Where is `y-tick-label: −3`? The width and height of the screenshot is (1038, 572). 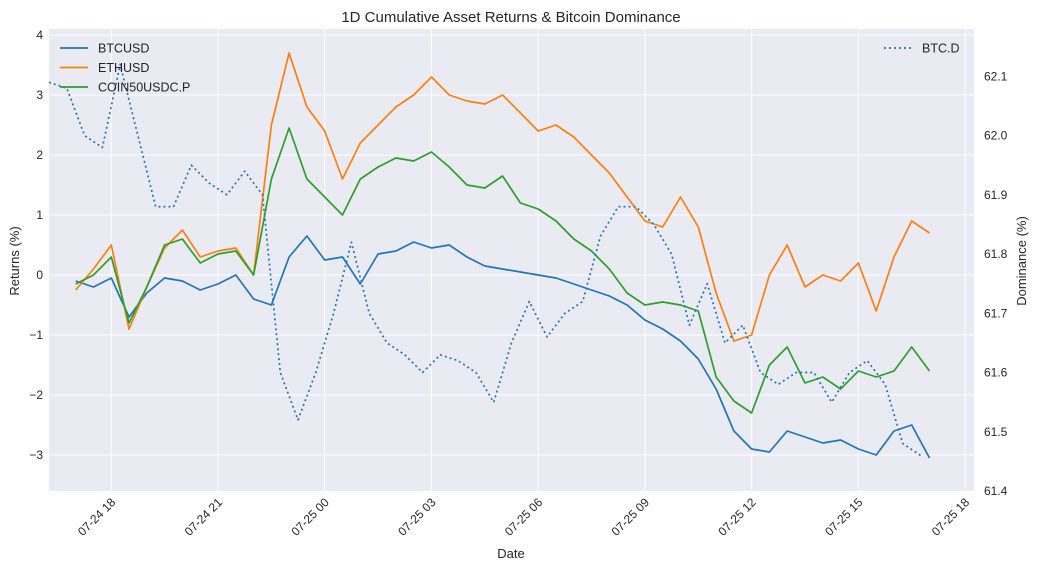 y-tick-label: −3 is located at coordinates (36, 455).